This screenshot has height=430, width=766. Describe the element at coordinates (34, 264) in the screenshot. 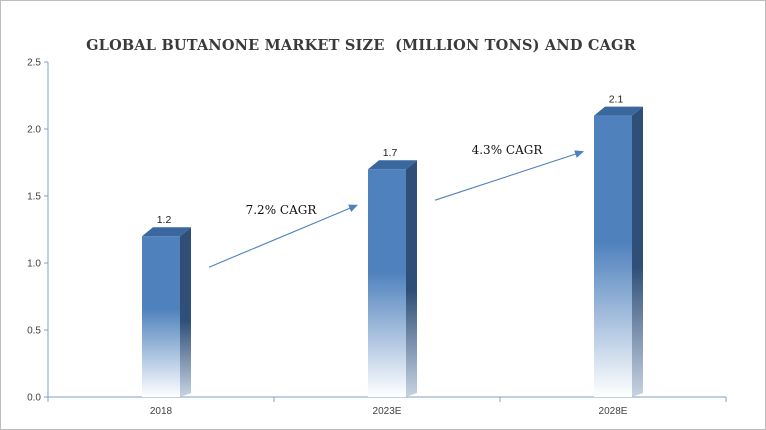

I see `y-tick-label: 1.0` at that location.